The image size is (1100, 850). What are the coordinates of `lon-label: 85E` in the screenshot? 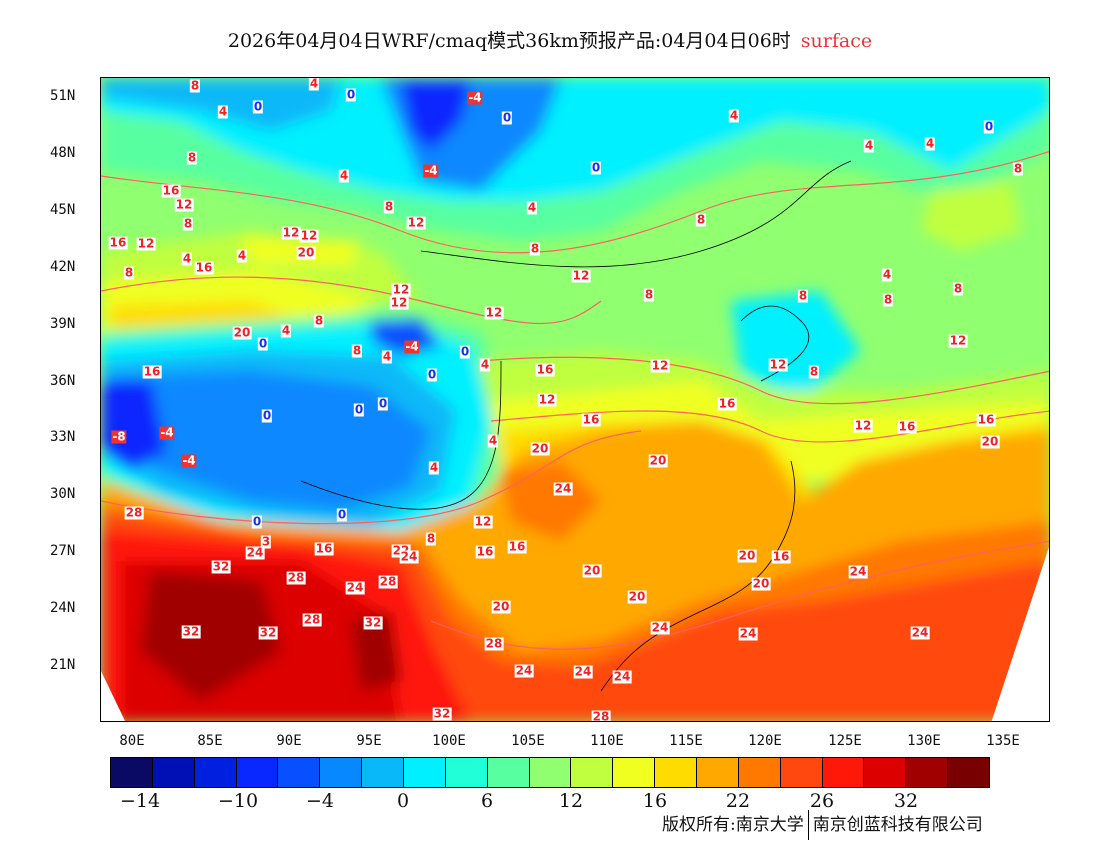 It's located at (210, 741).